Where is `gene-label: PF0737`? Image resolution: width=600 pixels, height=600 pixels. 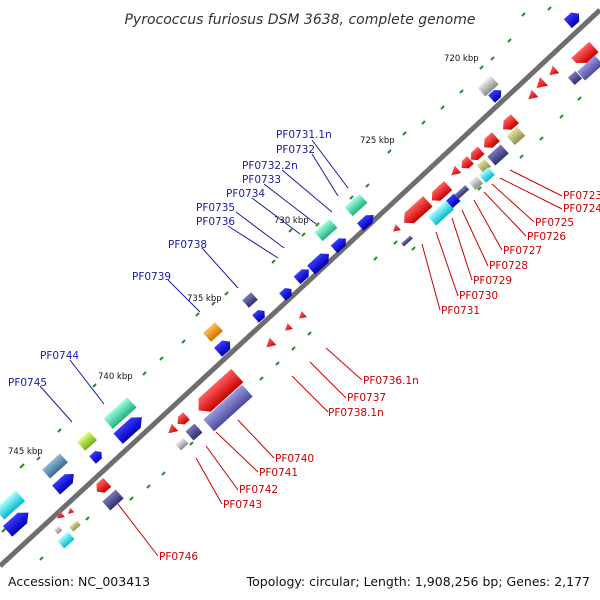 gene-label: PF0737 is located at coordinates (366, 398).